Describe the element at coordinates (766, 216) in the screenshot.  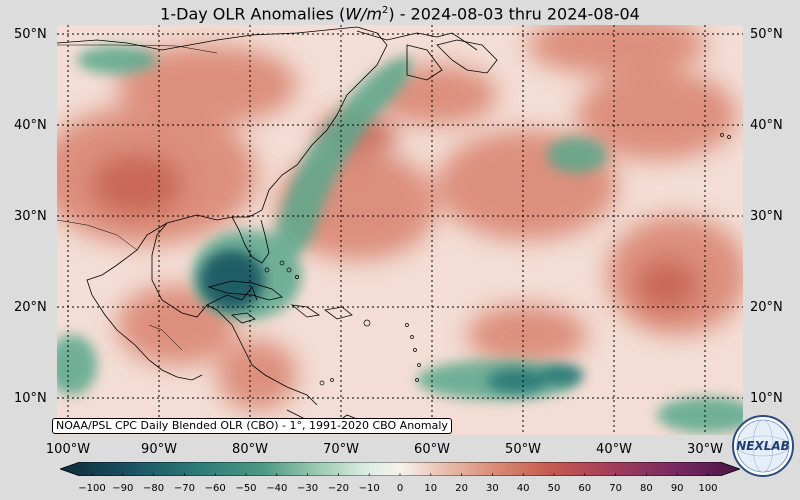
I see `lat-label-right: 30°N` at that location.